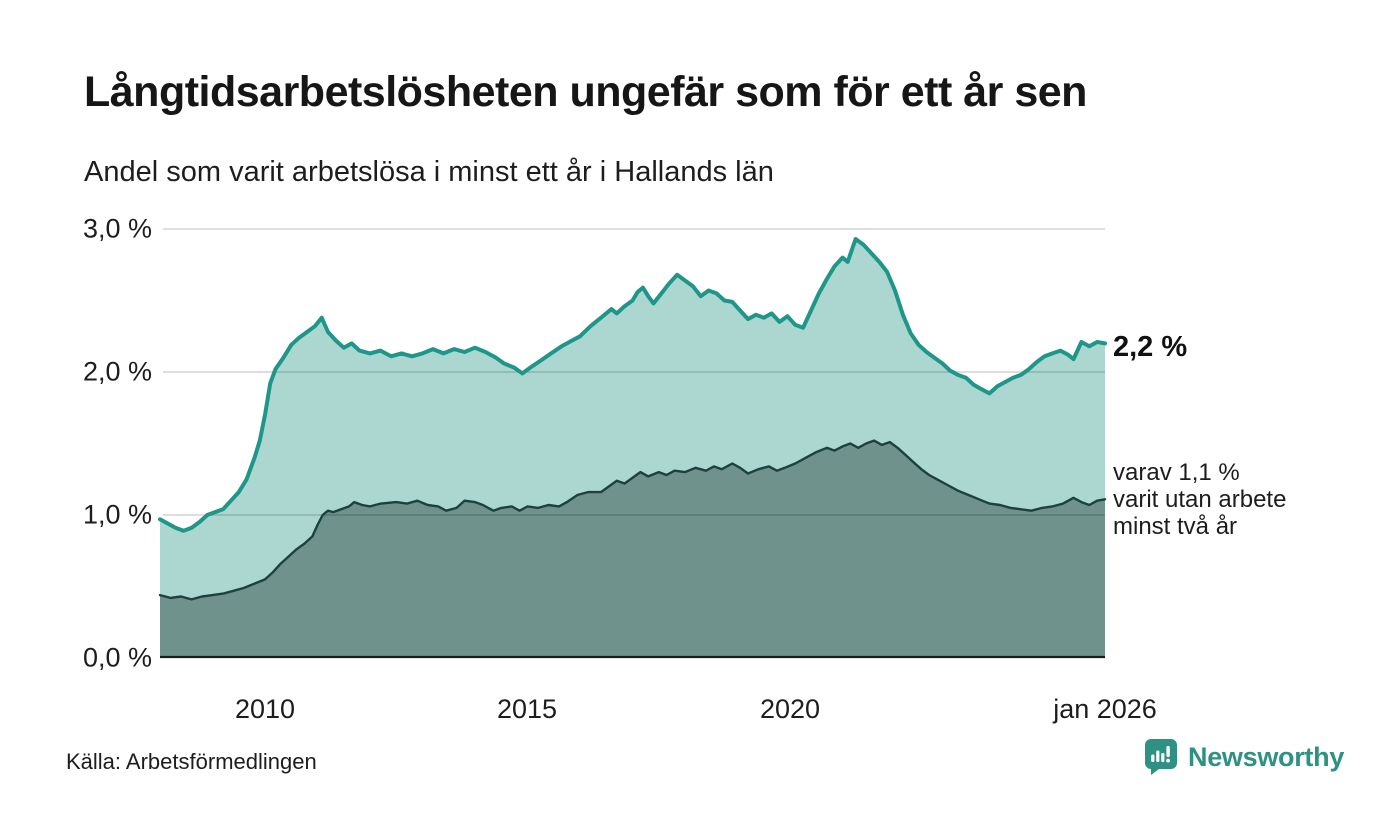 Image resolution: width=1400 pixels, height=840 pixels. I want to click on x-tick-2020: 2020, so click(790, 709).